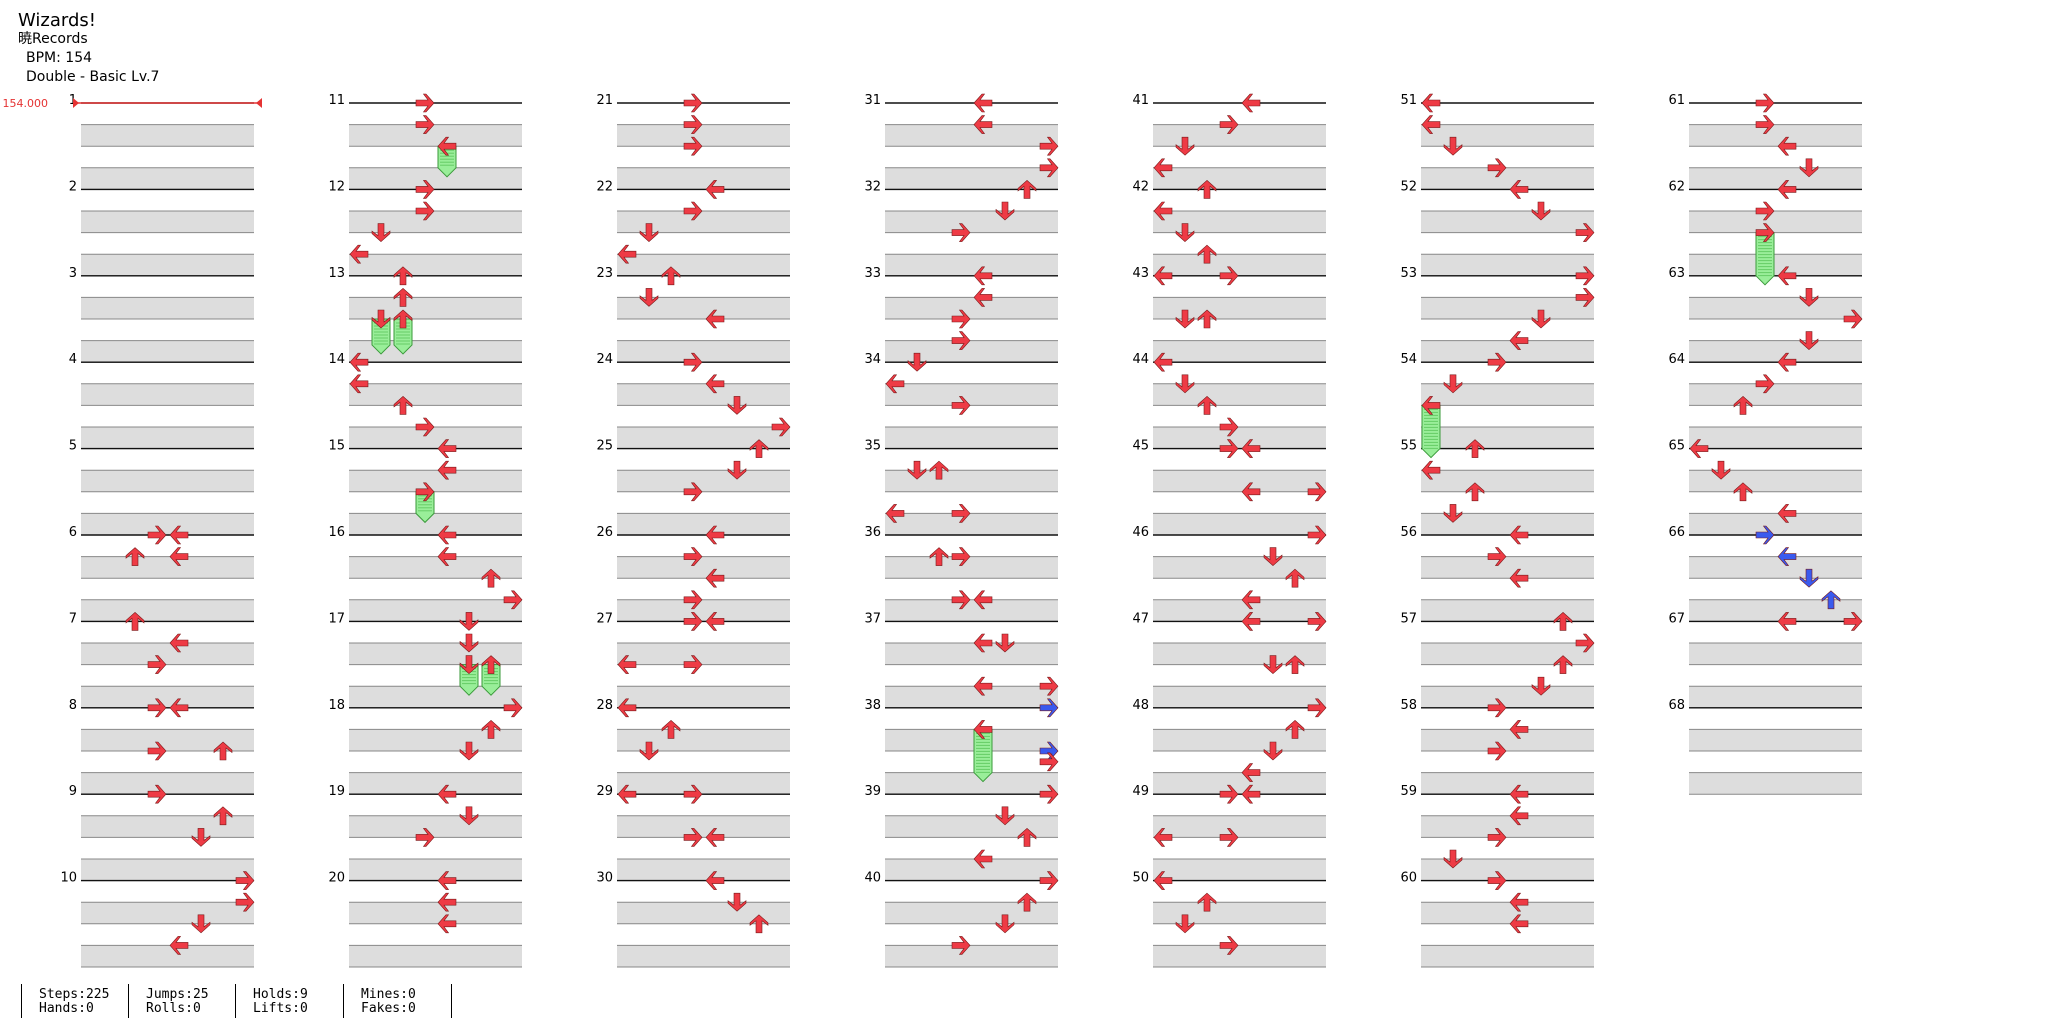  I want to click on measure-14: 14, so click(425, 401).